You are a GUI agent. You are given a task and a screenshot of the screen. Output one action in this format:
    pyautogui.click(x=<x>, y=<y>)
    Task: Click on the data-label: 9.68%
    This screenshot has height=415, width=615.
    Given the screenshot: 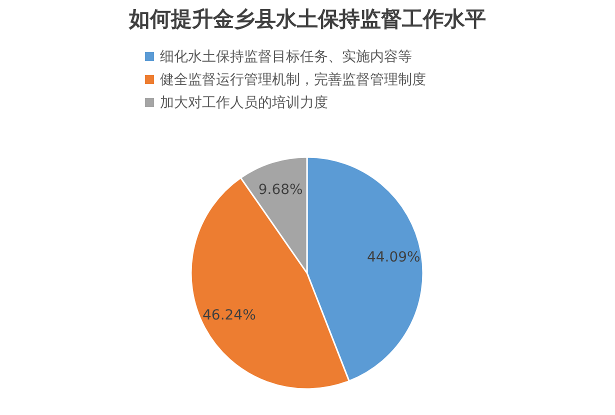 What is the action you would take?
    pyautogui.click(x=280, y=190)
    